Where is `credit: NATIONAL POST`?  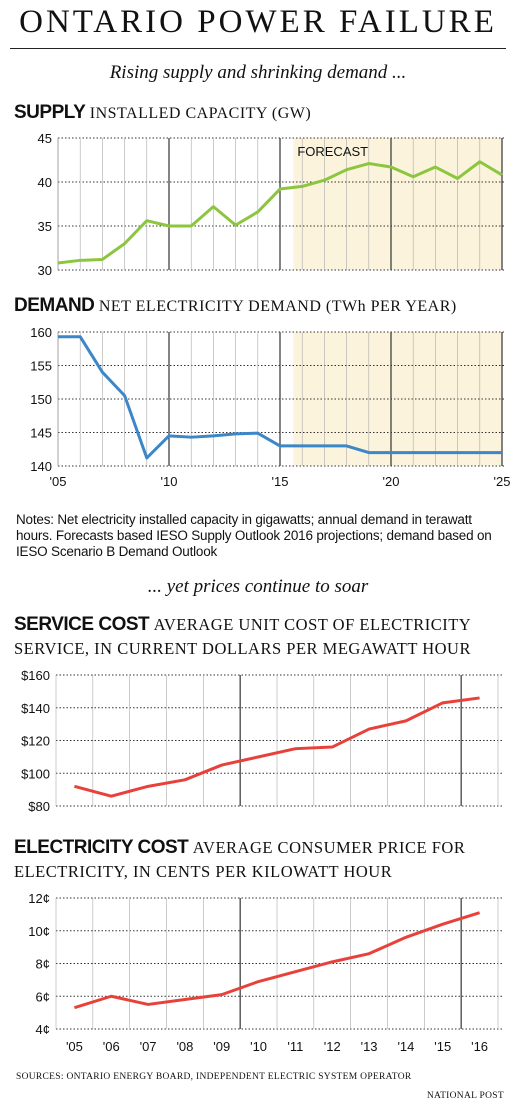 credit: NATIONAL POST is located at coordinates (465, 1096).